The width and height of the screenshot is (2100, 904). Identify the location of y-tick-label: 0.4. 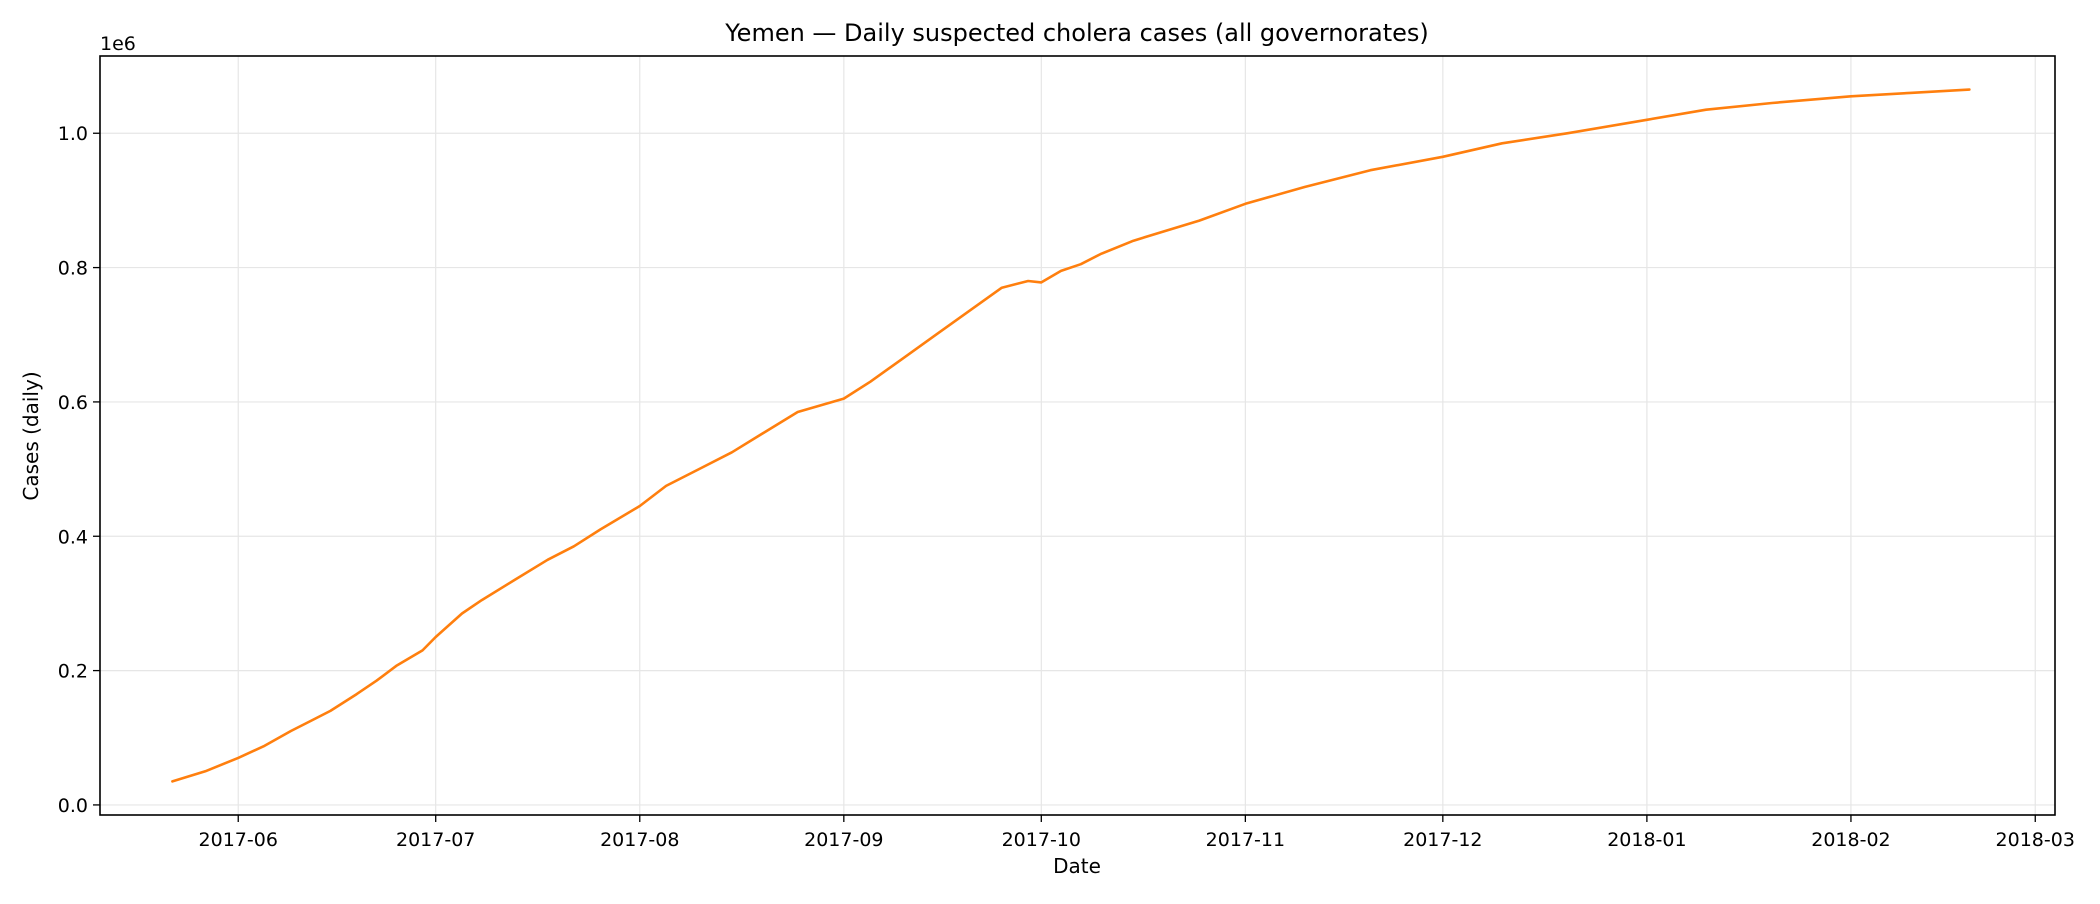
(73, 537).